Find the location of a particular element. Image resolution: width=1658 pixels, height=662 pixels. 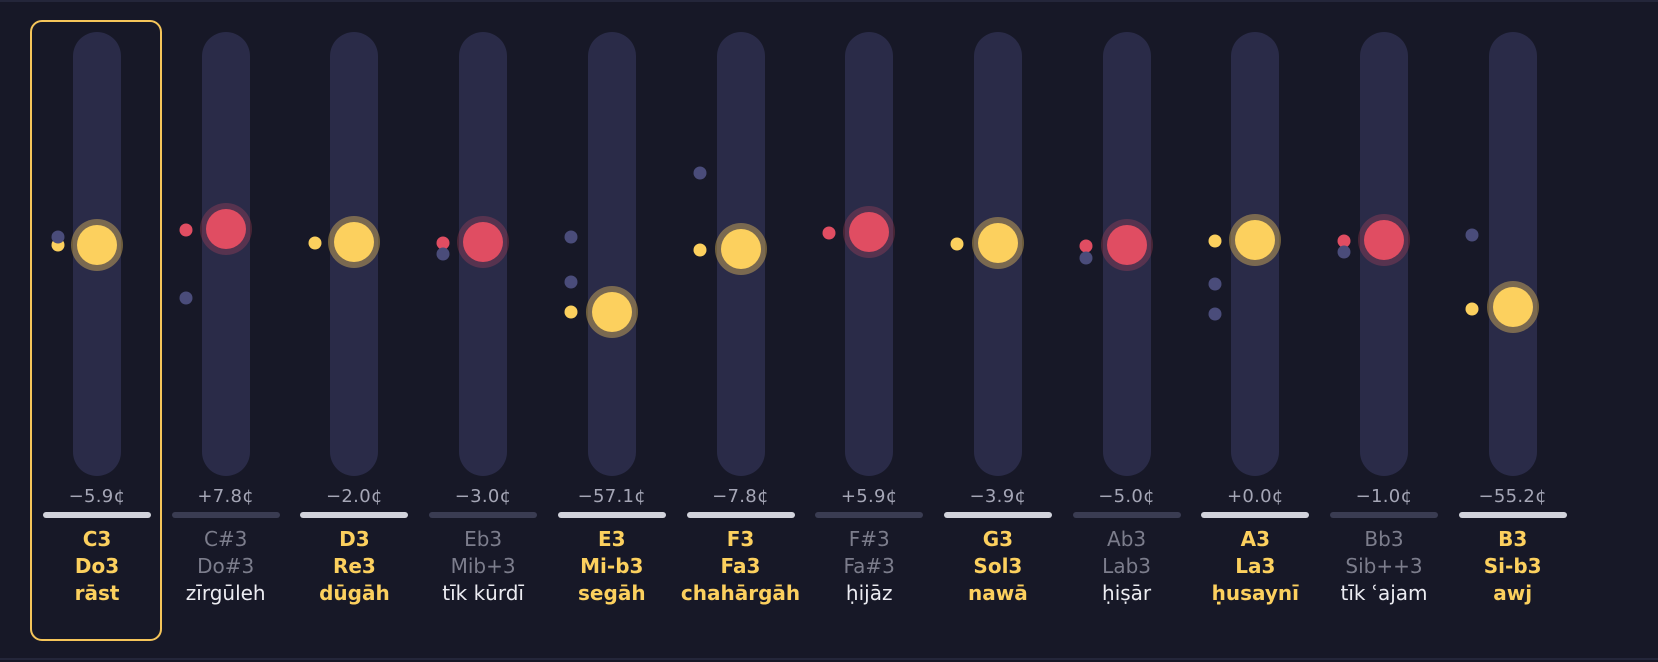

solfege-note-name: Lab3 is located at coordinates (1126, 566).